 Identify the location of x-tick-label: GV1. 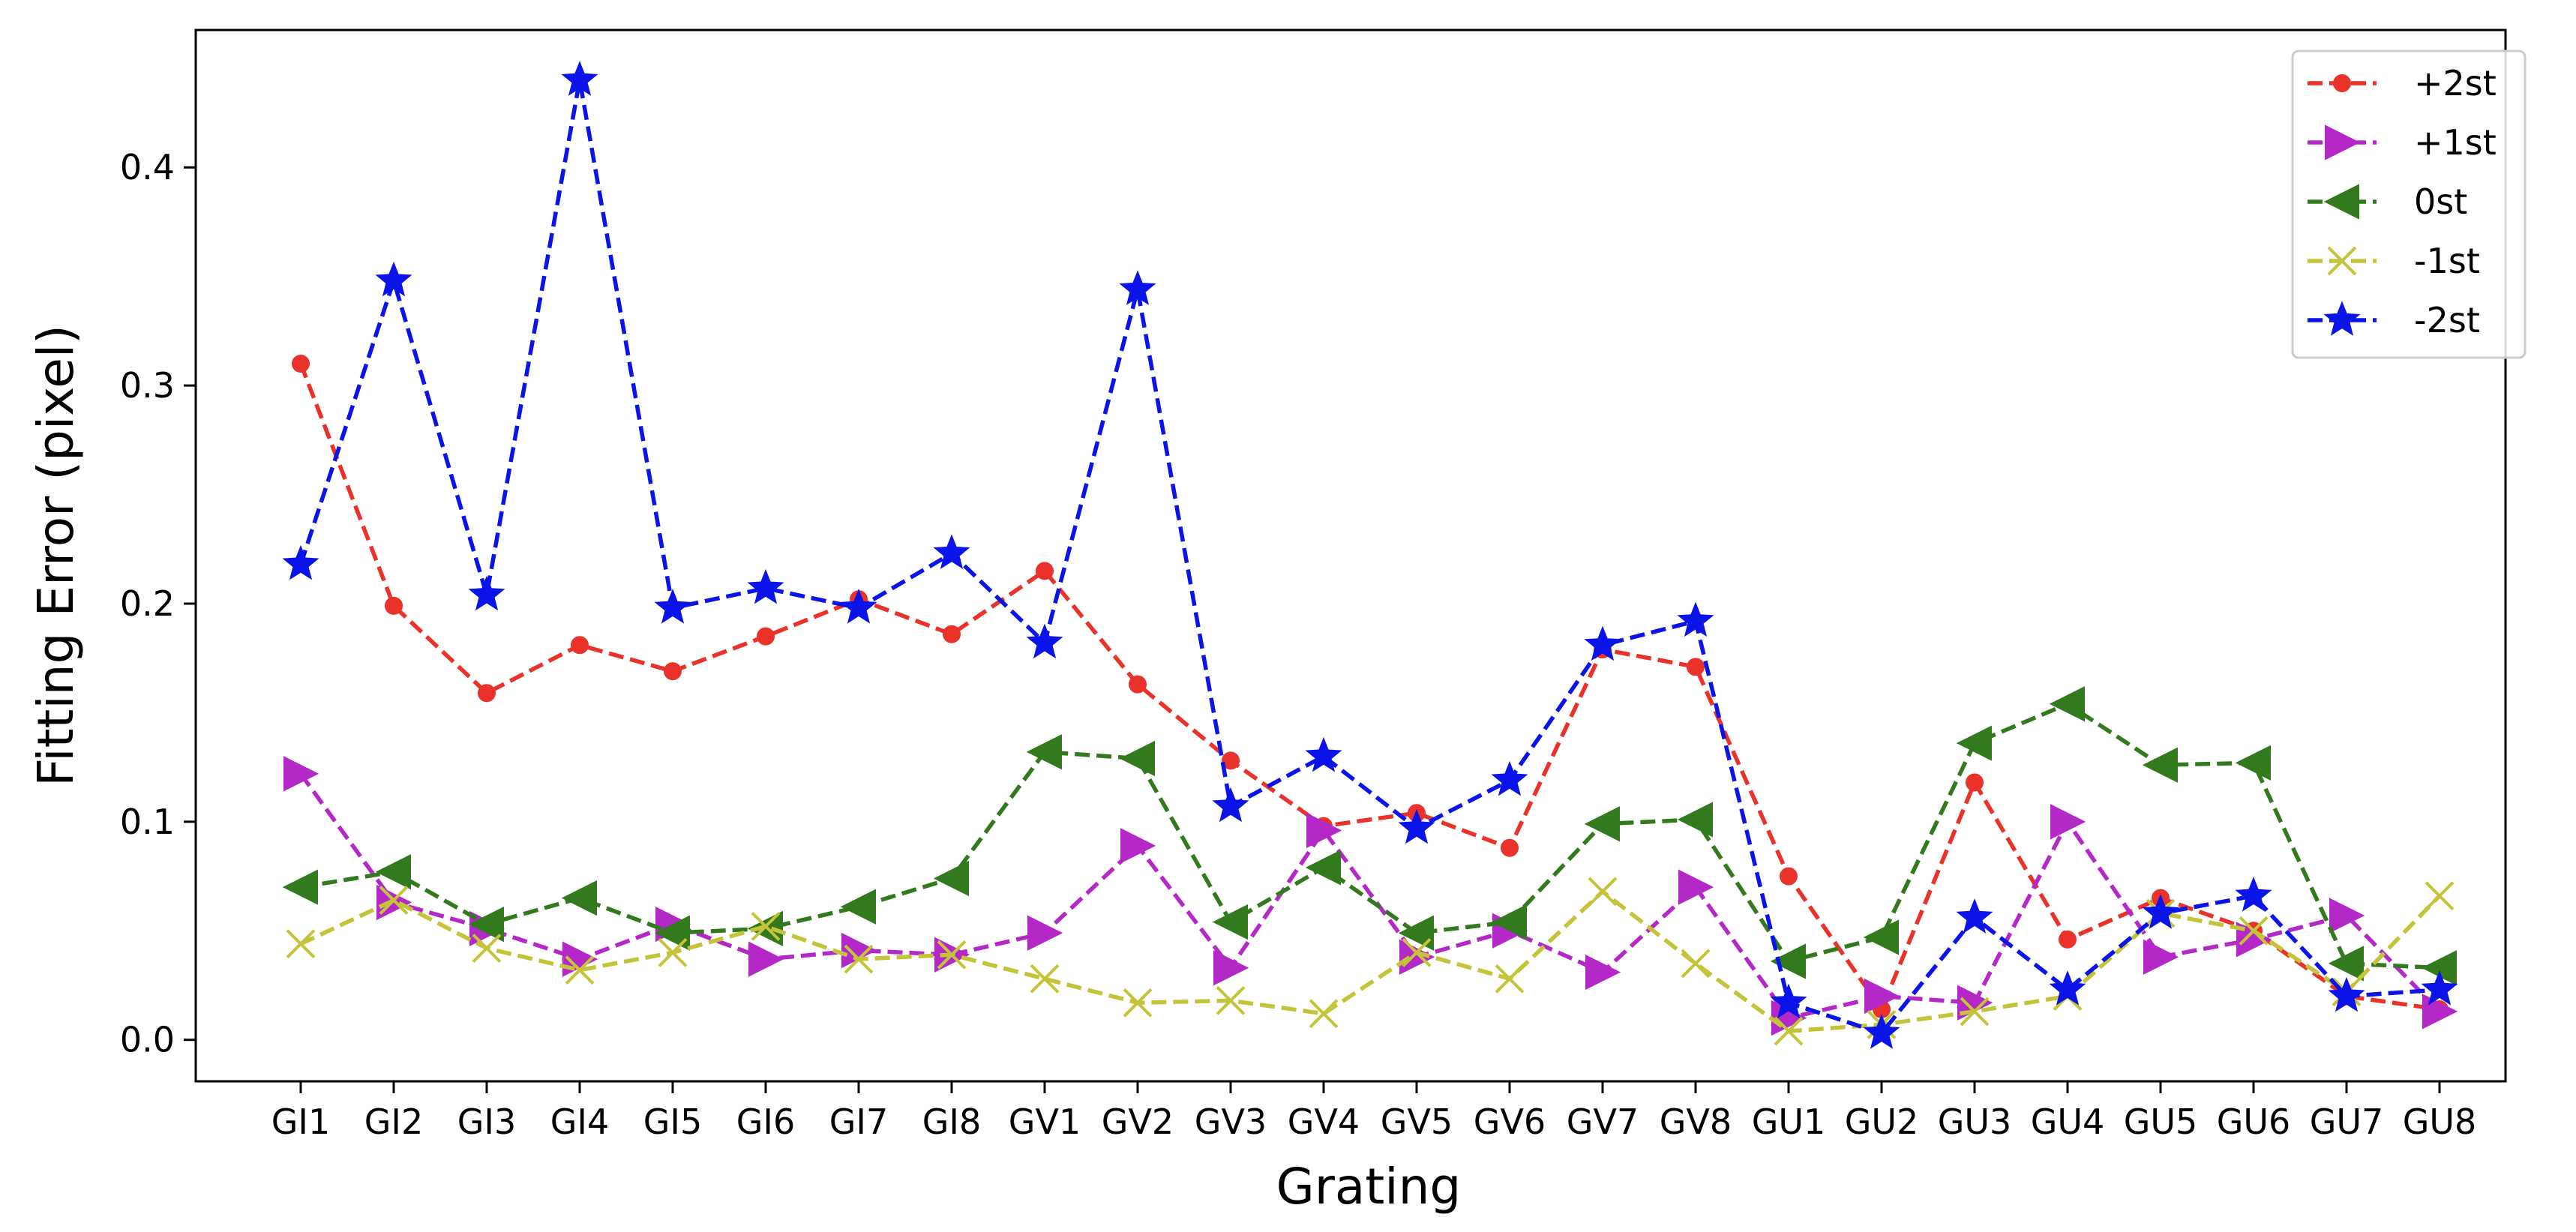
(1045, 1122).